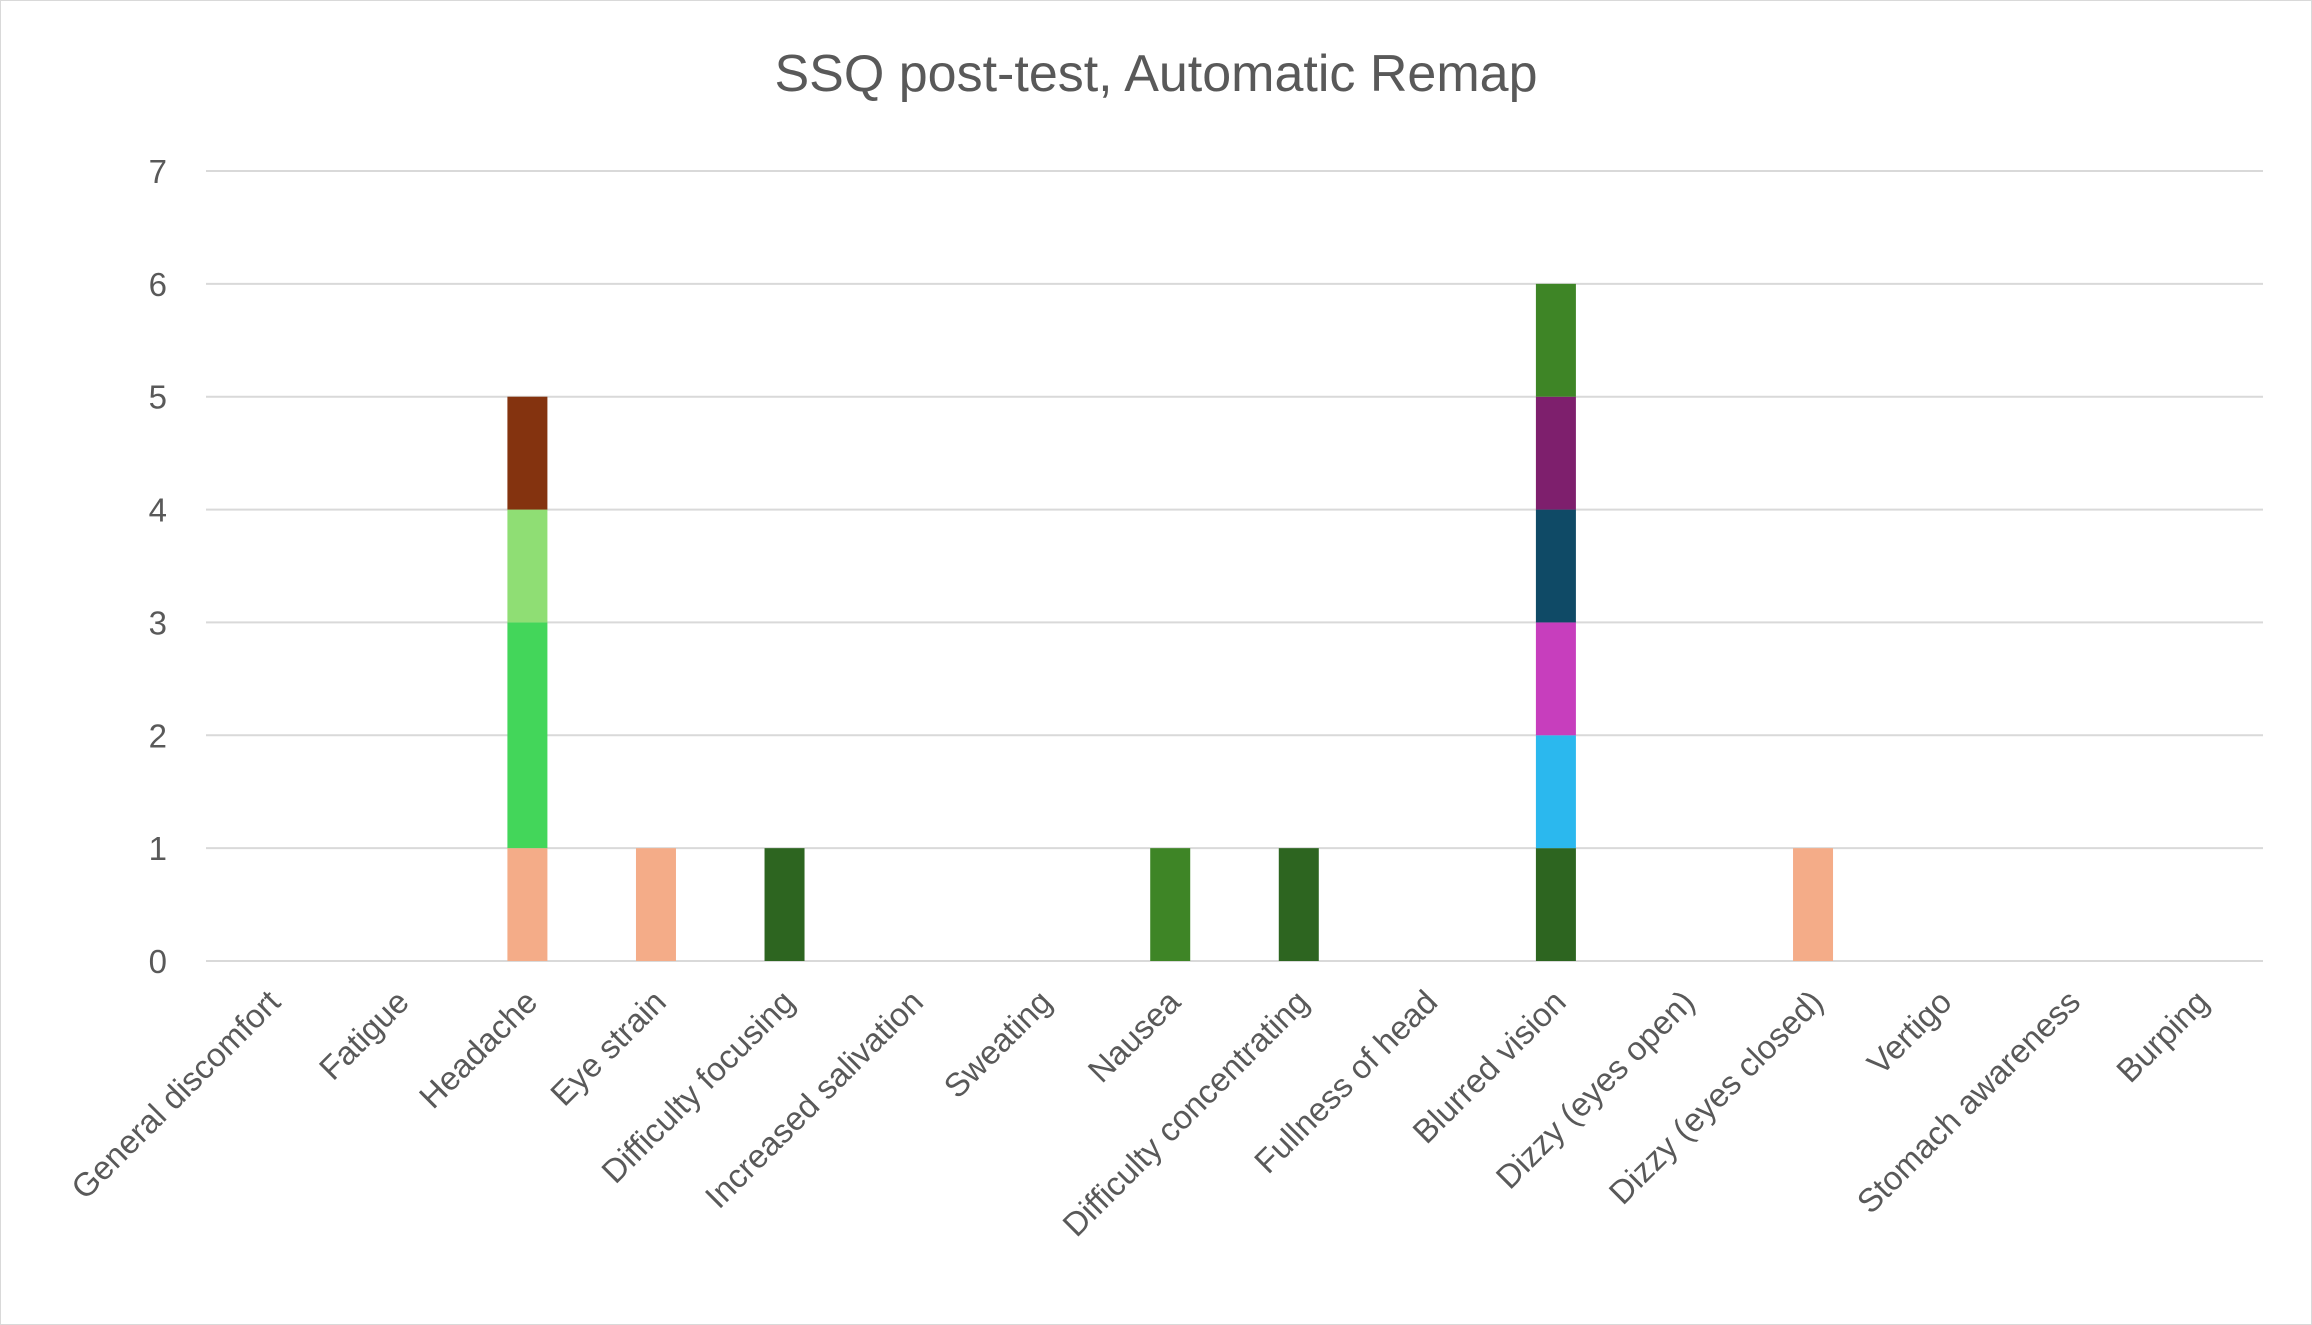 This screenshot has width=2312, height=1325. Describe the element at coordinates (158, 510) in the screenshot. I see `y-tick-label: 4` at that location.